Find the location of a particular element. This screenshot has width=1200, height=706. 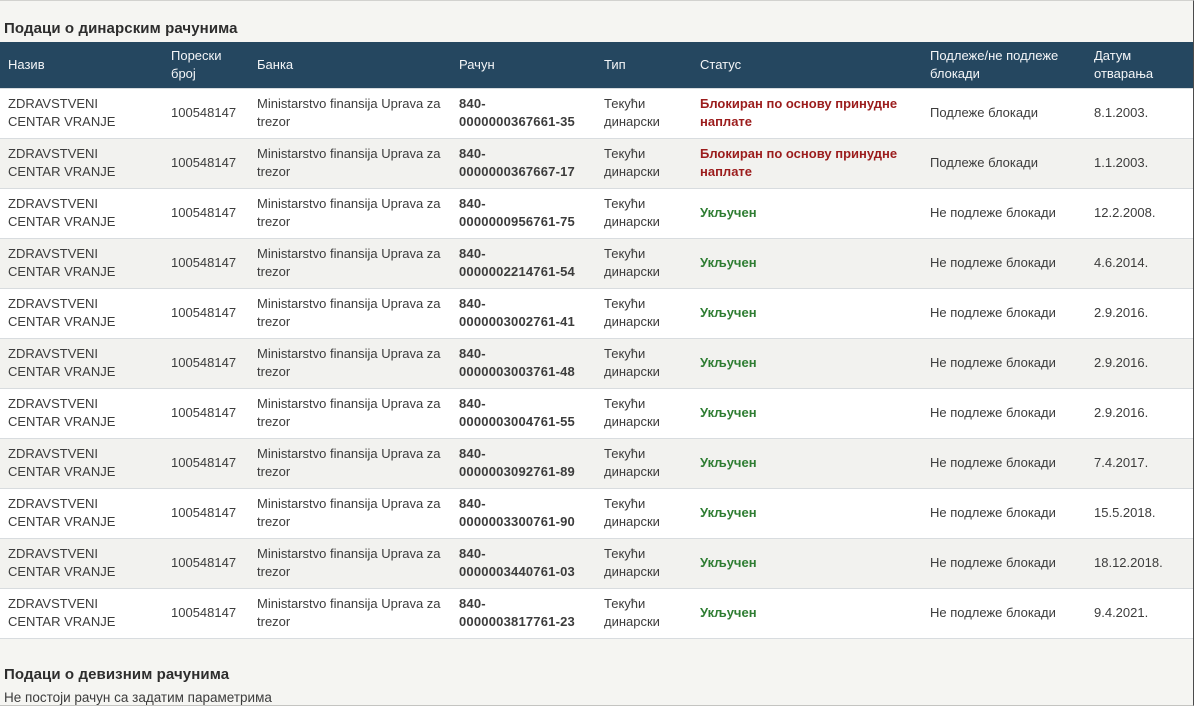

cell-account-number: 840-0000003092761-89 is located at coordinates (523, 462).